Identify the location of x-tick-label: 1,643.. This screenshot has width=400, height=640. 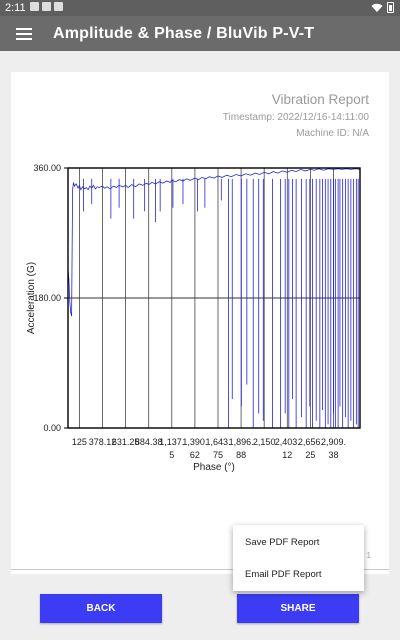
(217, 442).